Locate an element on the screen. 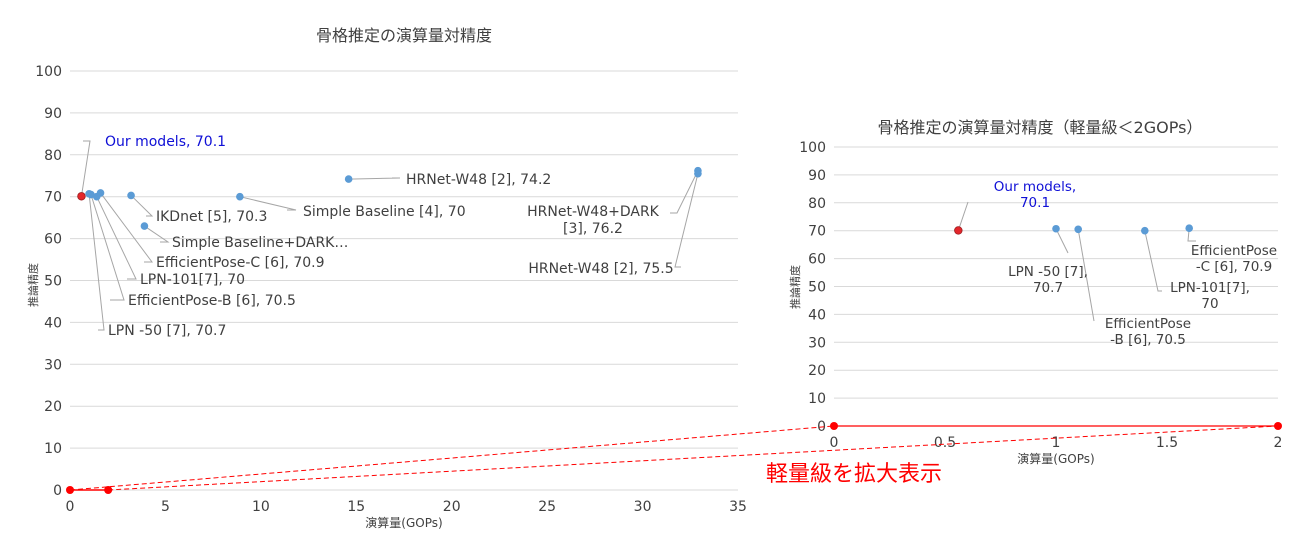 This screenshot has height=550, width=1300. chart-title: 骨格推定の演算量対精度 is located at coordinates (404, 35).